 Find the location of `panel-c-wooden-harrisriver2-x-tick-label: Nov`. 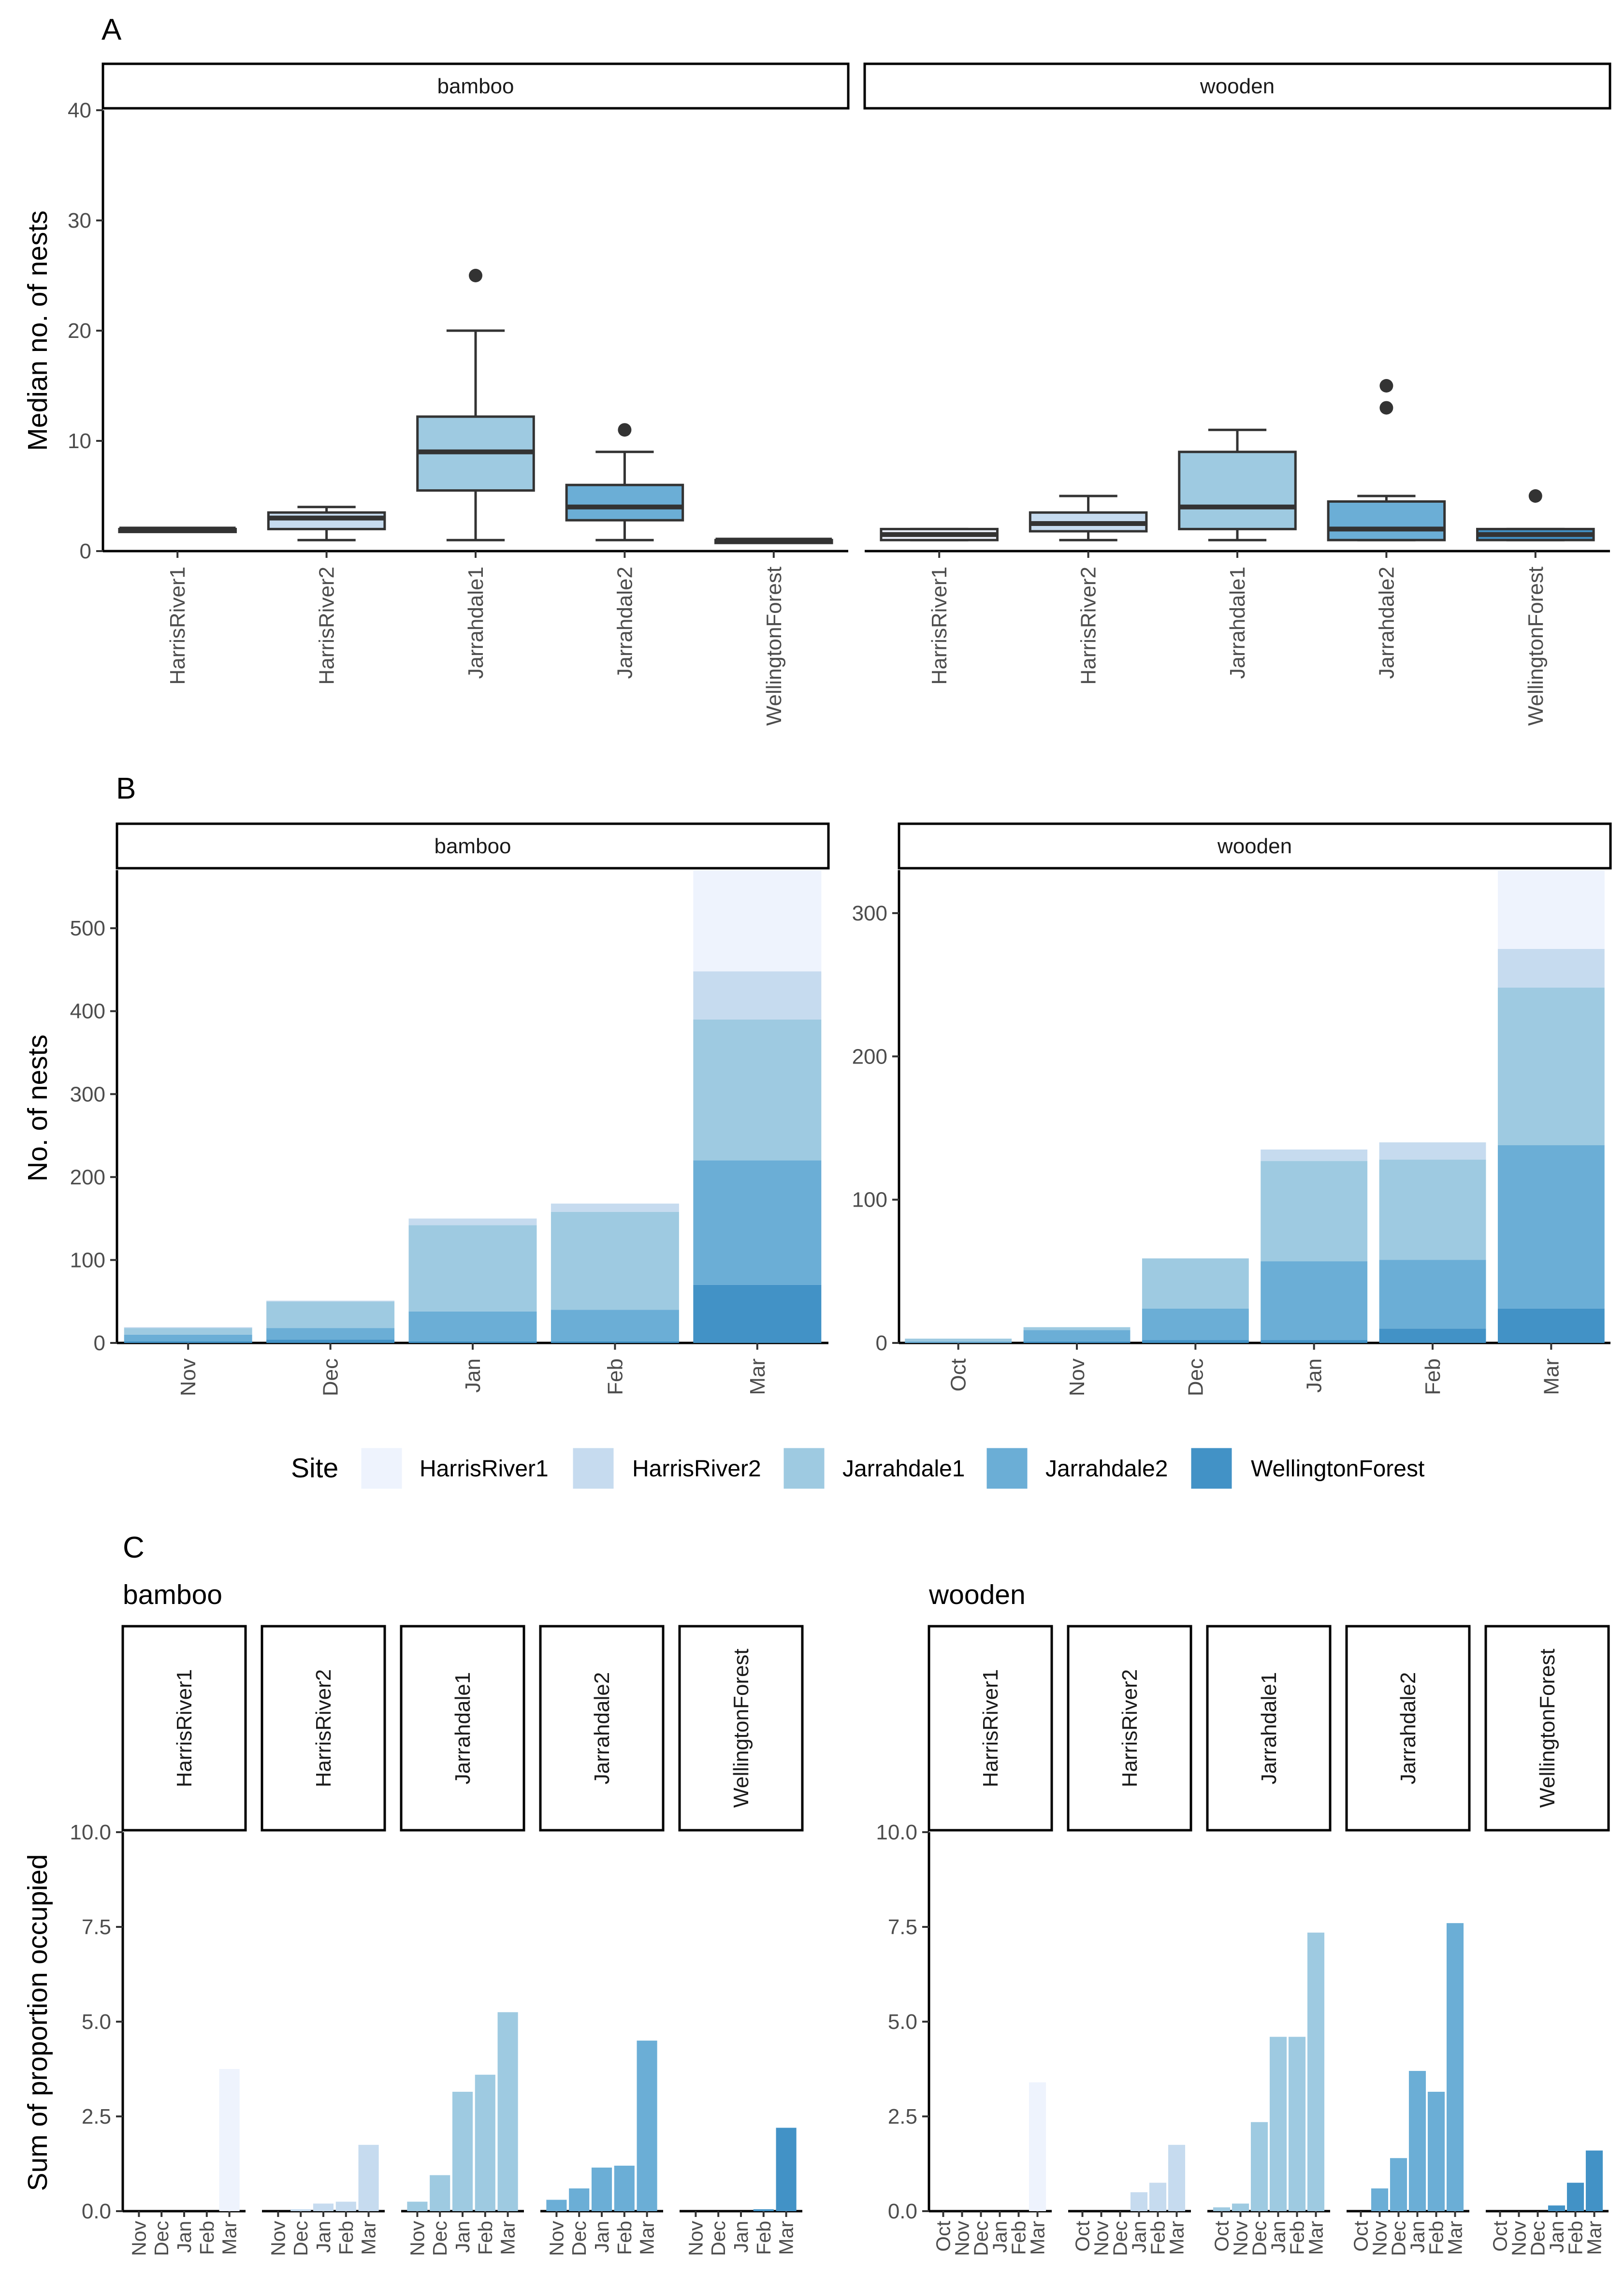

panel-c-wooden-harrisriver2-x-tick-label: Nov is located at coordinates (1102, 2238).